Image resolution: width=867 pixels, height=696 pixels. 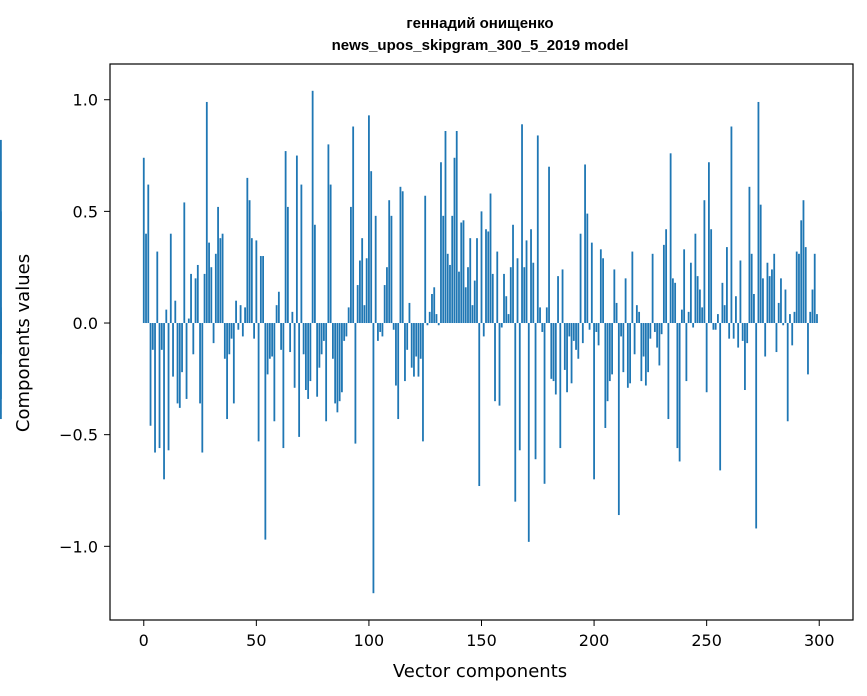 I want to click on y-tick-label: −1.0, so click(x=78, y=546).